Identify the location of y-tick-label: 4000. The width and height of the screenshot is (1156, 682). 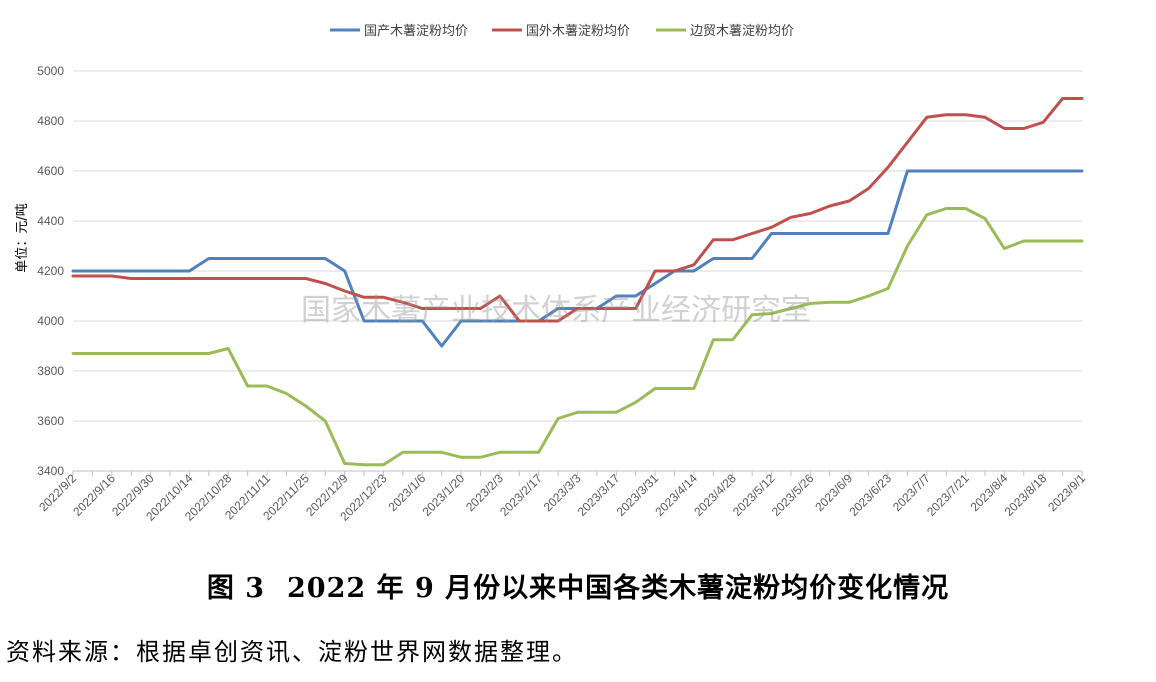
(50, 321).